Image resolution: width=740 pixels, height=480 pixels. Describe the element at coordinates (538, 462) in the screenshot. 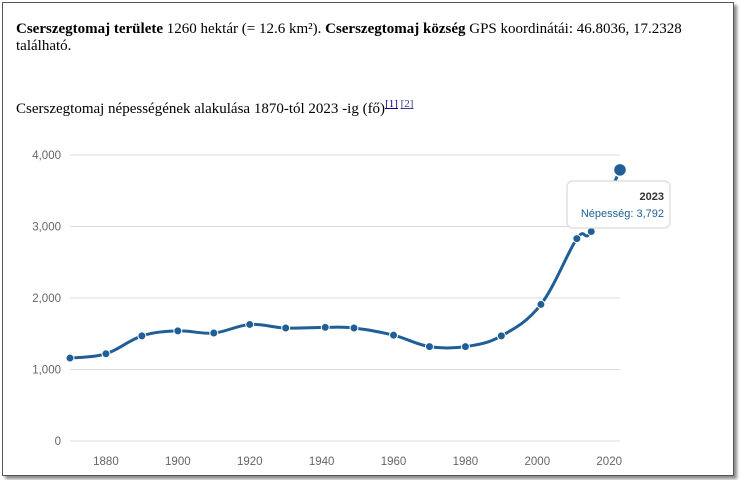

I see `x-tick-label: 2000` at that location.